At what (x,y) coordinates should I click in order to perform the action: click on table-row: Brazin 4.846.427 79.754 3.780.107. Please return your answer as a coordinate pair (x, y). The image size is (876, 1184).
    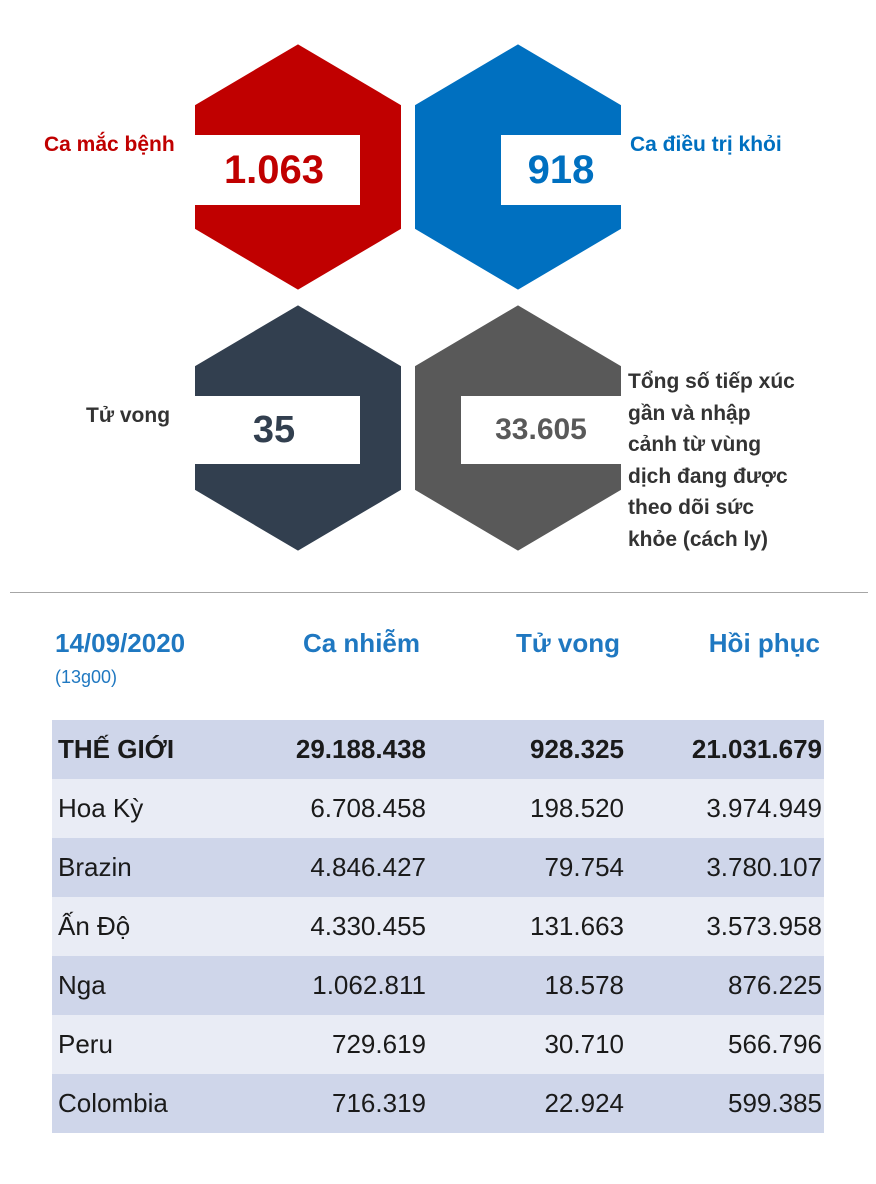
    Looking at the image, I should click on (438, 867).